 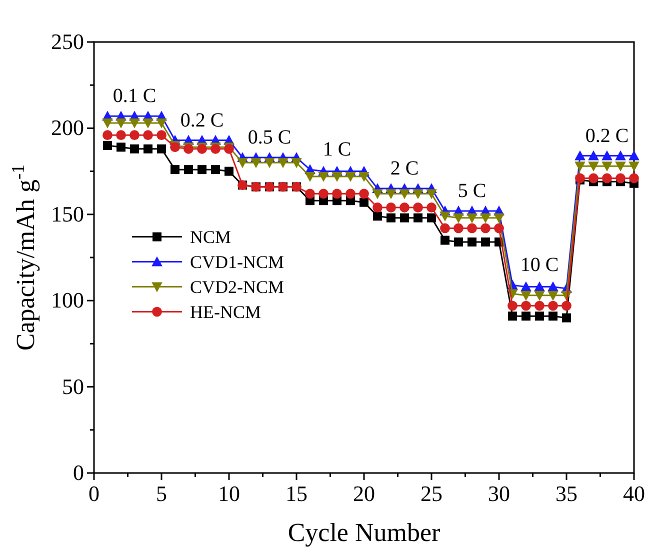 What do you see at coordinates (364, 532) in the screenshot?
I see `x-axis-title: Cycle Number` at bounding box center [364, 532].